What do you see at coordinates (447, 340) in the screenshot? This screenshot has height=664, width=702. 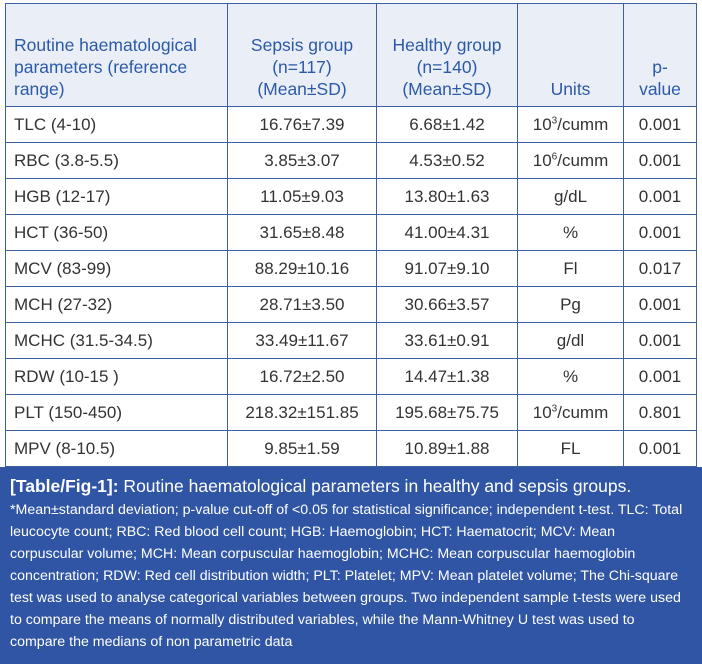 I see `healthy-cell: 33.61±0.91` at bounding box center [447, 340].